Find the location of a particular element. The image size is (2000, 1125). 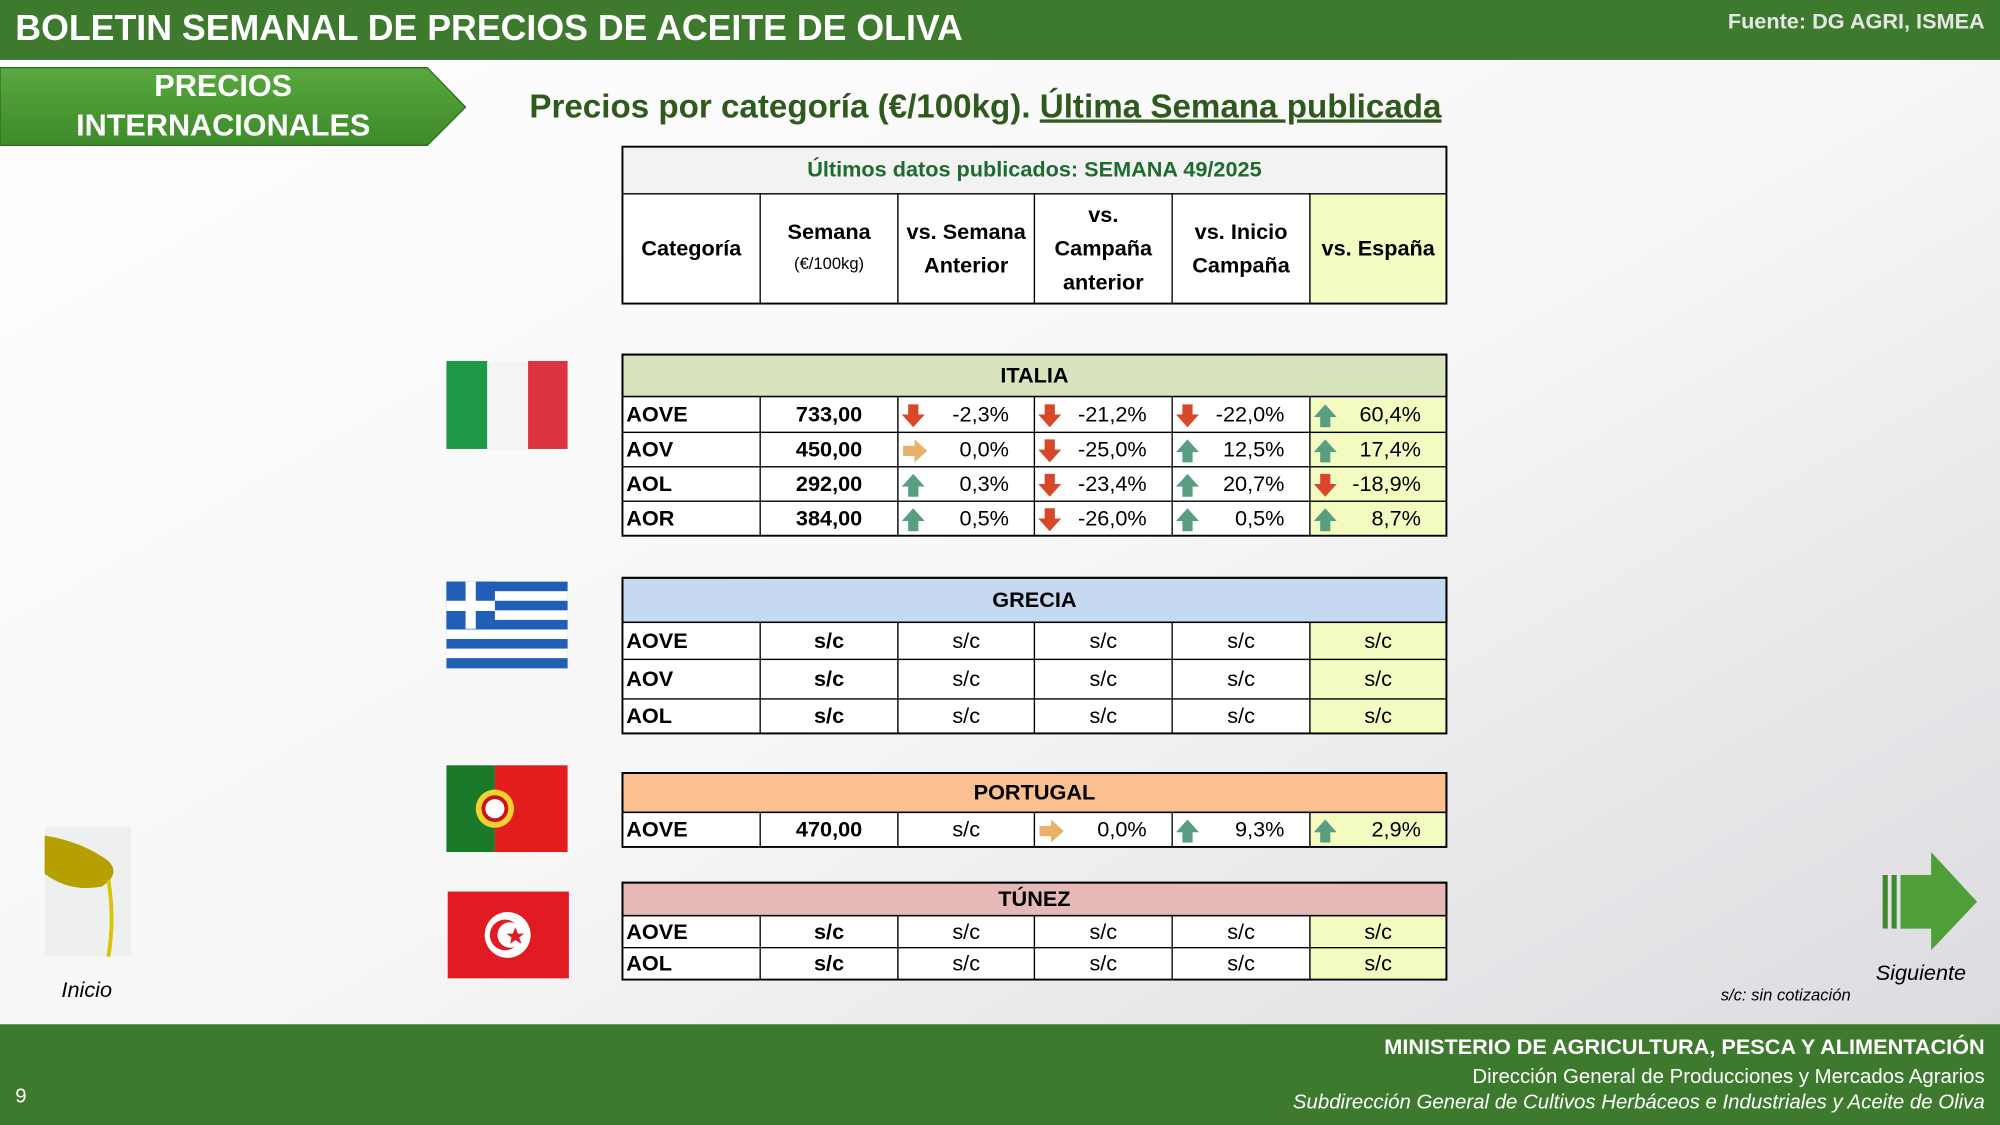

subtitle-link: Última Semana publicada is located at coordinates (1241, 106).